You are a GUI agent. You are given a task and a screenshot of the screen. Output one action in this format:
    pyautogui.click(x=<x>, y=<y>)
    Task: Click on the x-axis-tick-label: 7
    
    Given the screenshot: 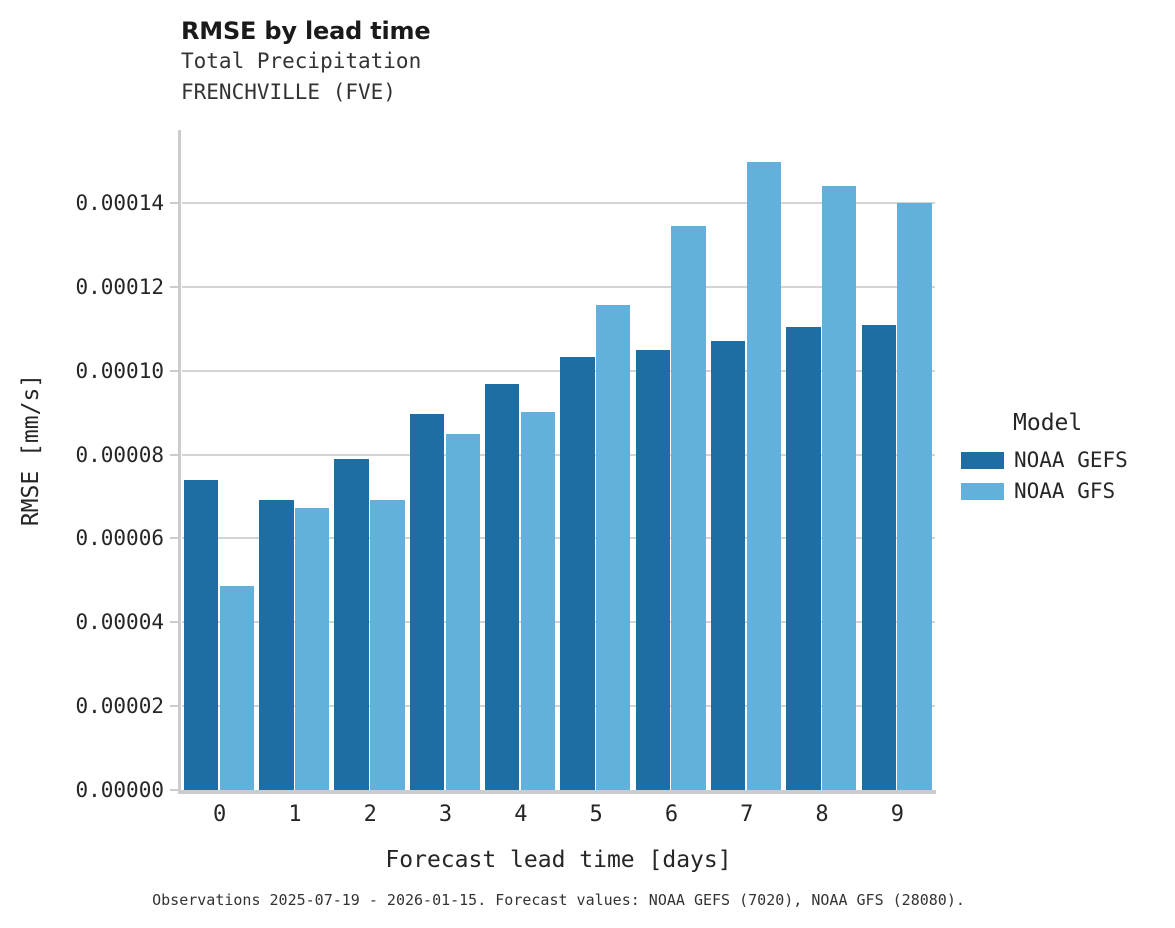 What is the action you would take?
    pyautogui.click(x=747, y=814)
    